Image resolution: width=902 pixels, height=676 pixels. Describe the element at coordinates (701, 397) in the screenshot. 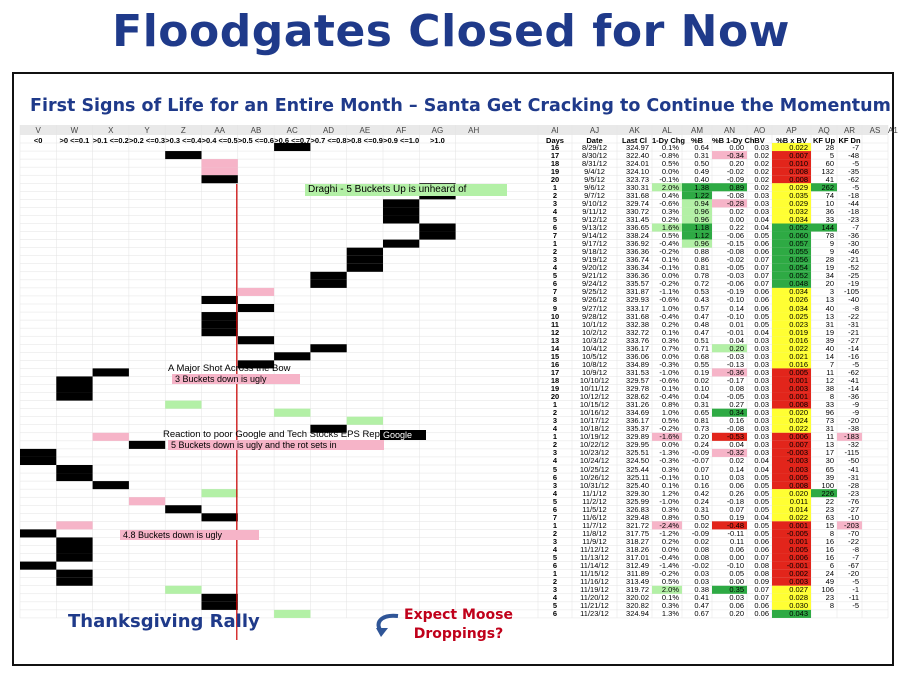

I see `table-cell-pb: 0.04` at that location.